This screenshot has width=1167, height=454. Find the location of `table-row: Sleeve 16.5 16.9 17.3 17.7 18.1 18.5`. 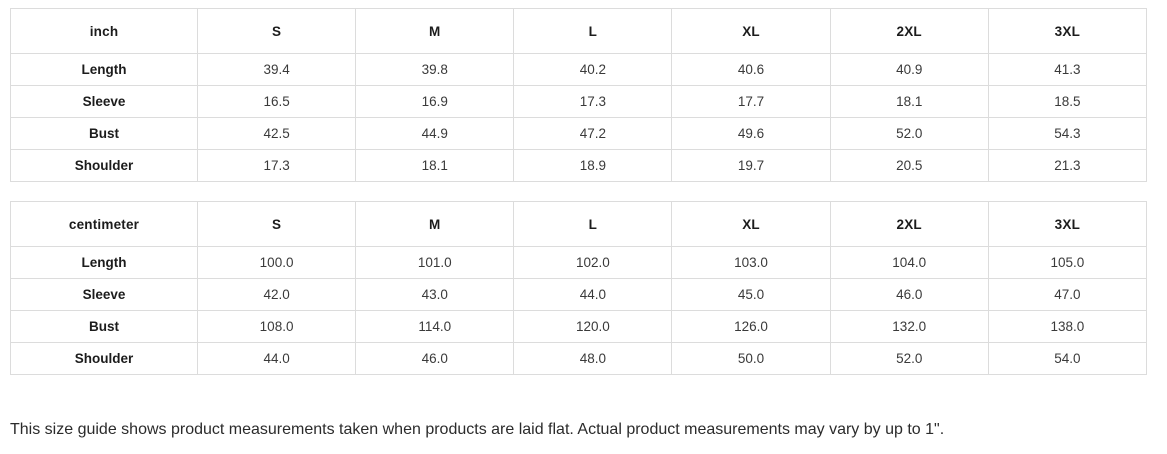

table-row: Sleeve 16.5 16.9 17.3 17.7 18.1 18.5 is located at coordinates (578, 101).